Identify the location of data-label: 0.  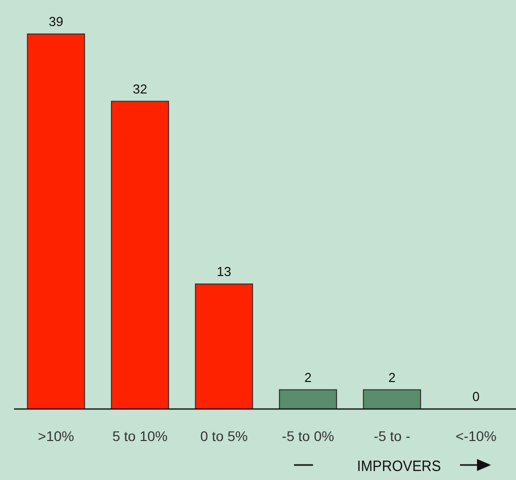
(476, 396).